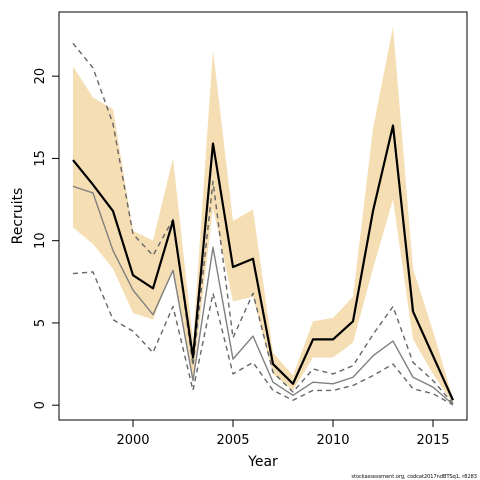  I want to click on y-tick-label-5: 5, so click(40, 323).